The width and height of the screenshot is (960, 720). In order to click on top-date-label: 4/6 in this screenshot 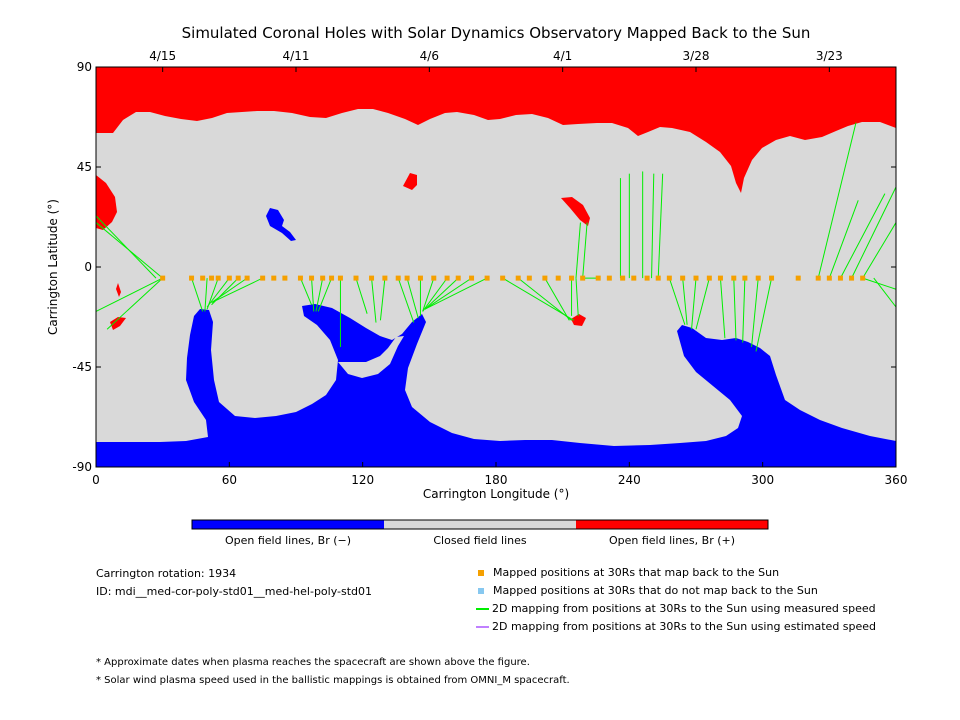, I will do `click(429, 56)`.